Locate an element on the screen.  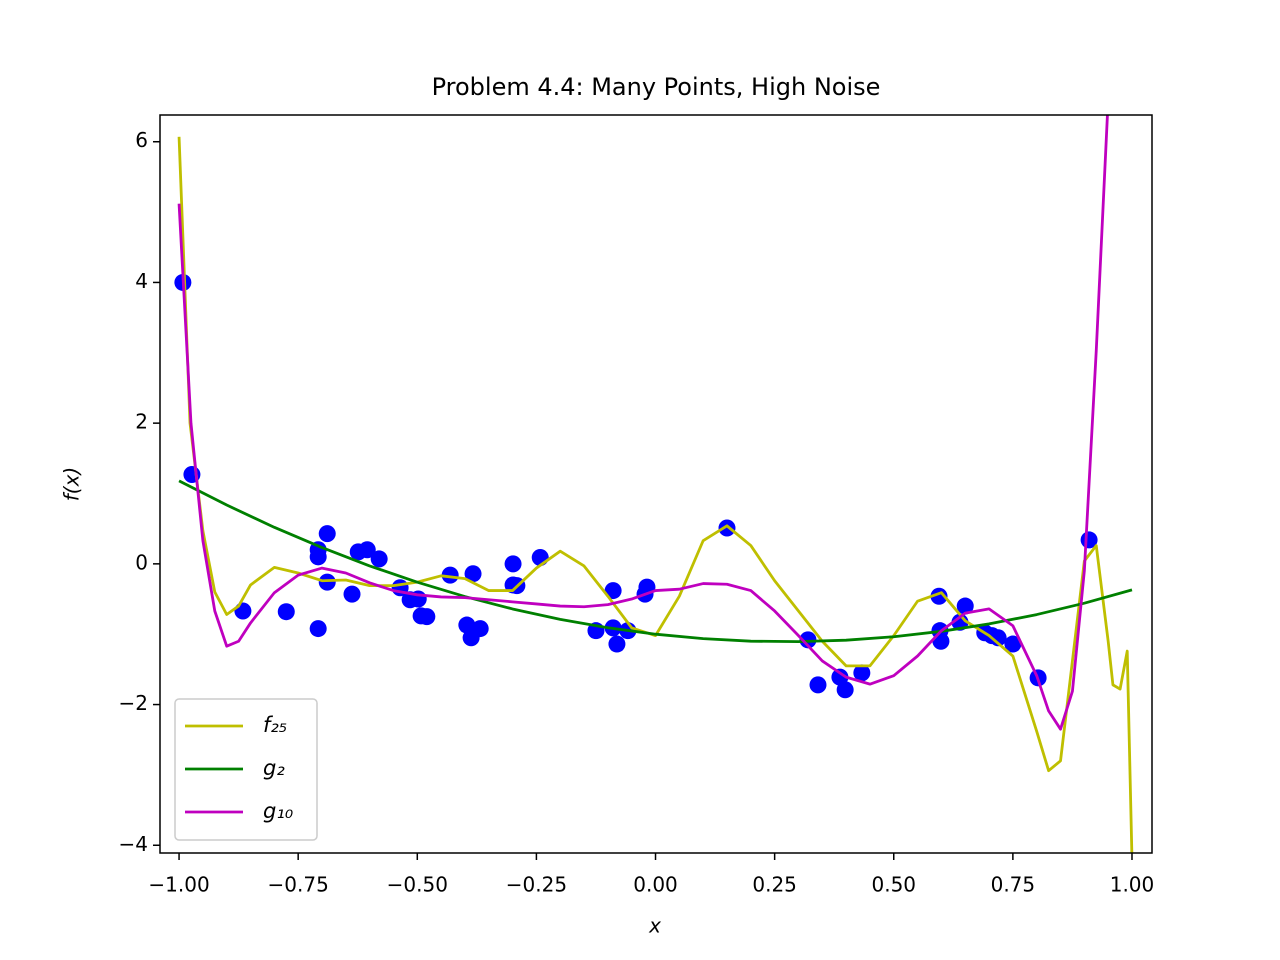
y-tick-label: −4 is located at coordinates (133, 844).